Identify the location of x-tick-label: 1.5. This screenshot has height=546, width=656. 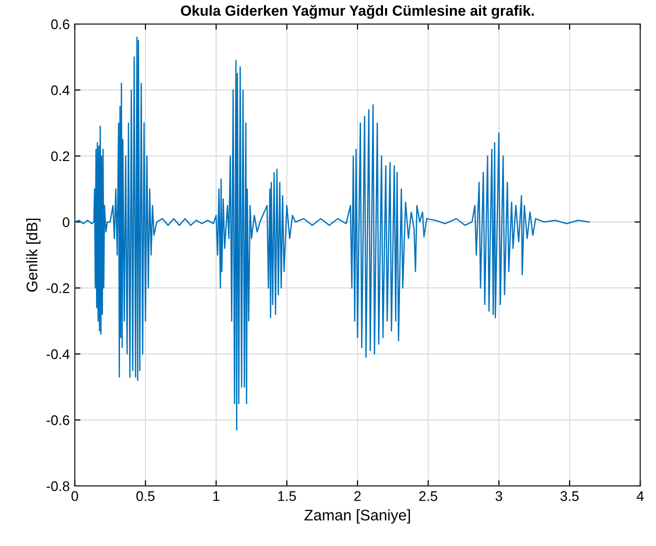
(287, 496).